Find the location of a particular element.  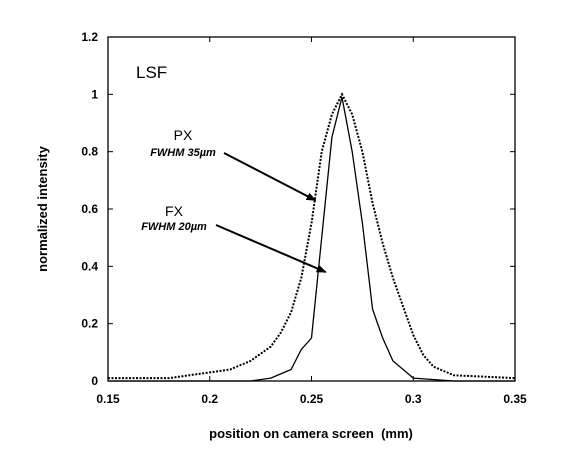

y-tick-label: 1 is located at coordinates (94, 94).